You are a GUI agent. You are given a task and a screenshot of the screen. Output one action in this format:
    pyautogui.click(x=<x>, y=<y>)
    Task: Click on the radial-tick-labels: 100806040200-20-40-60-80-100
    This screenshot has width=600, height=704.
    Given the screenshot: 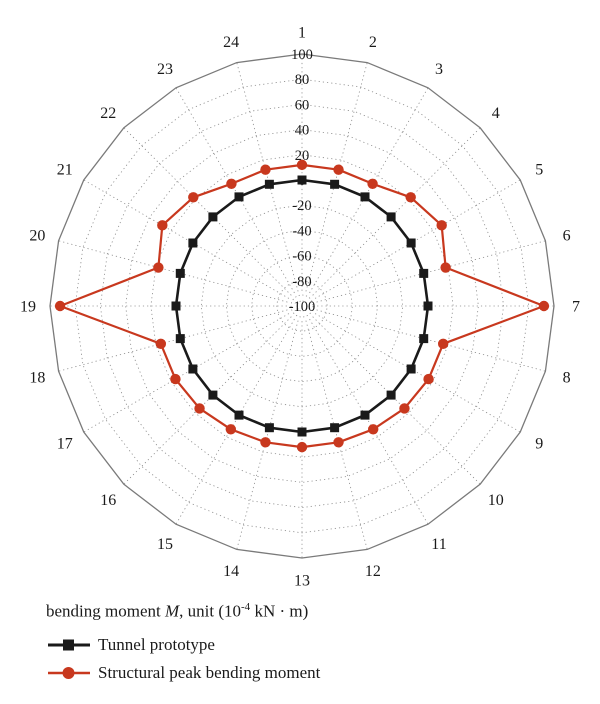 What is the action you would take?
    pyautogui.click(x=302, y=181)
    